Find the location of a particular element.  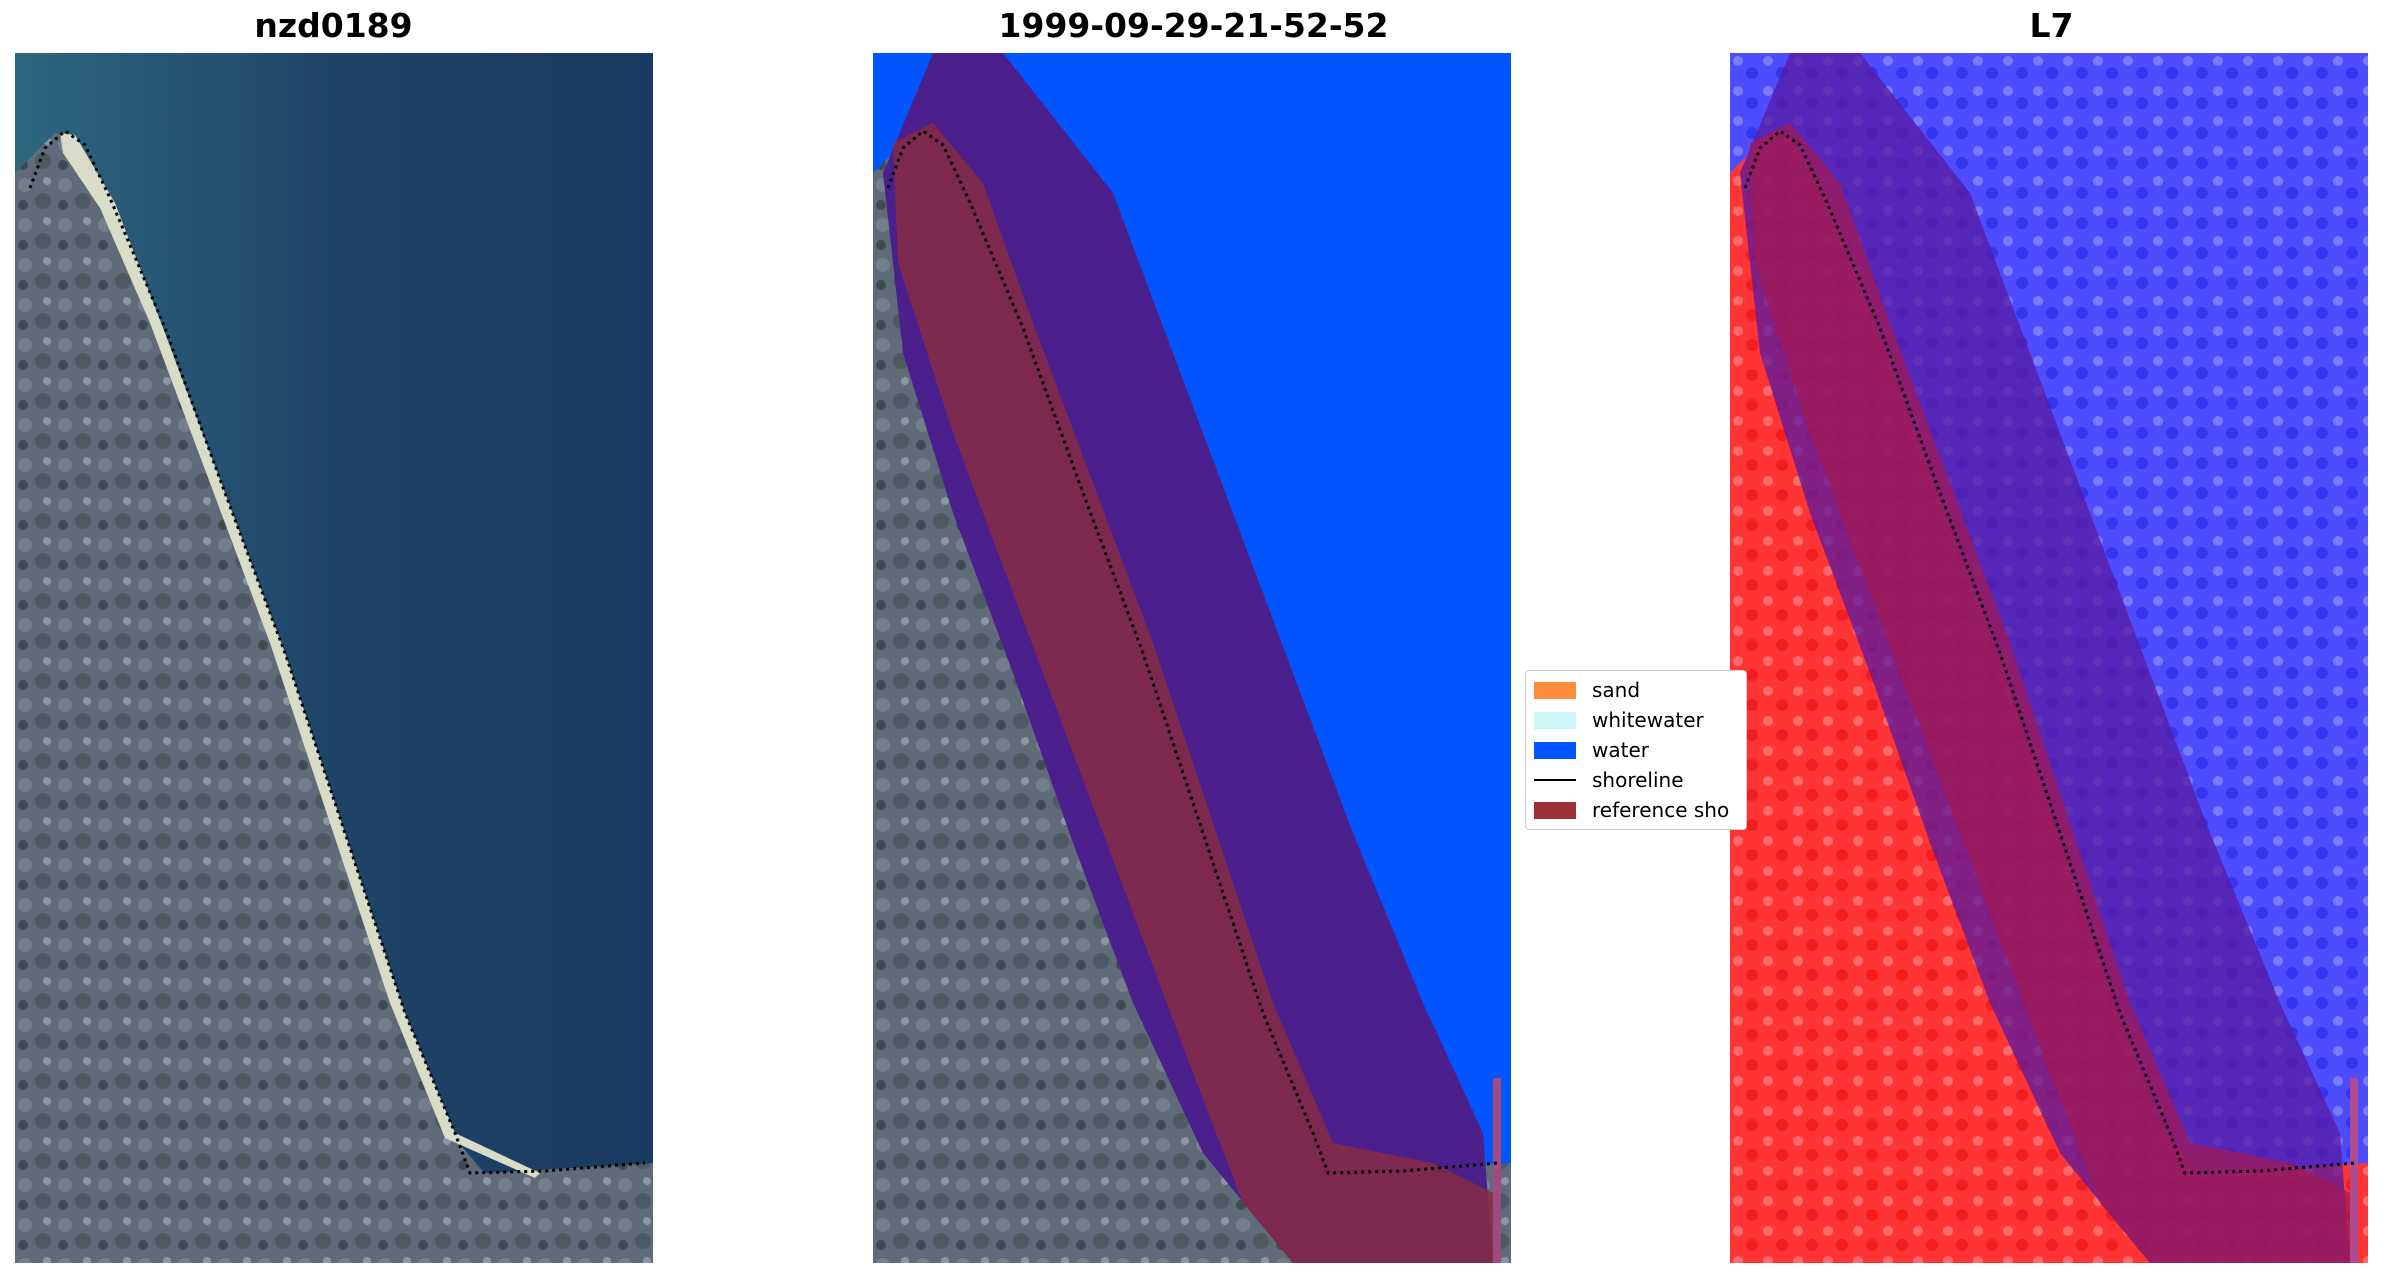

panel-title-classified: 1999-09-29-21-52-52 is located at coordinates (1193, 25).